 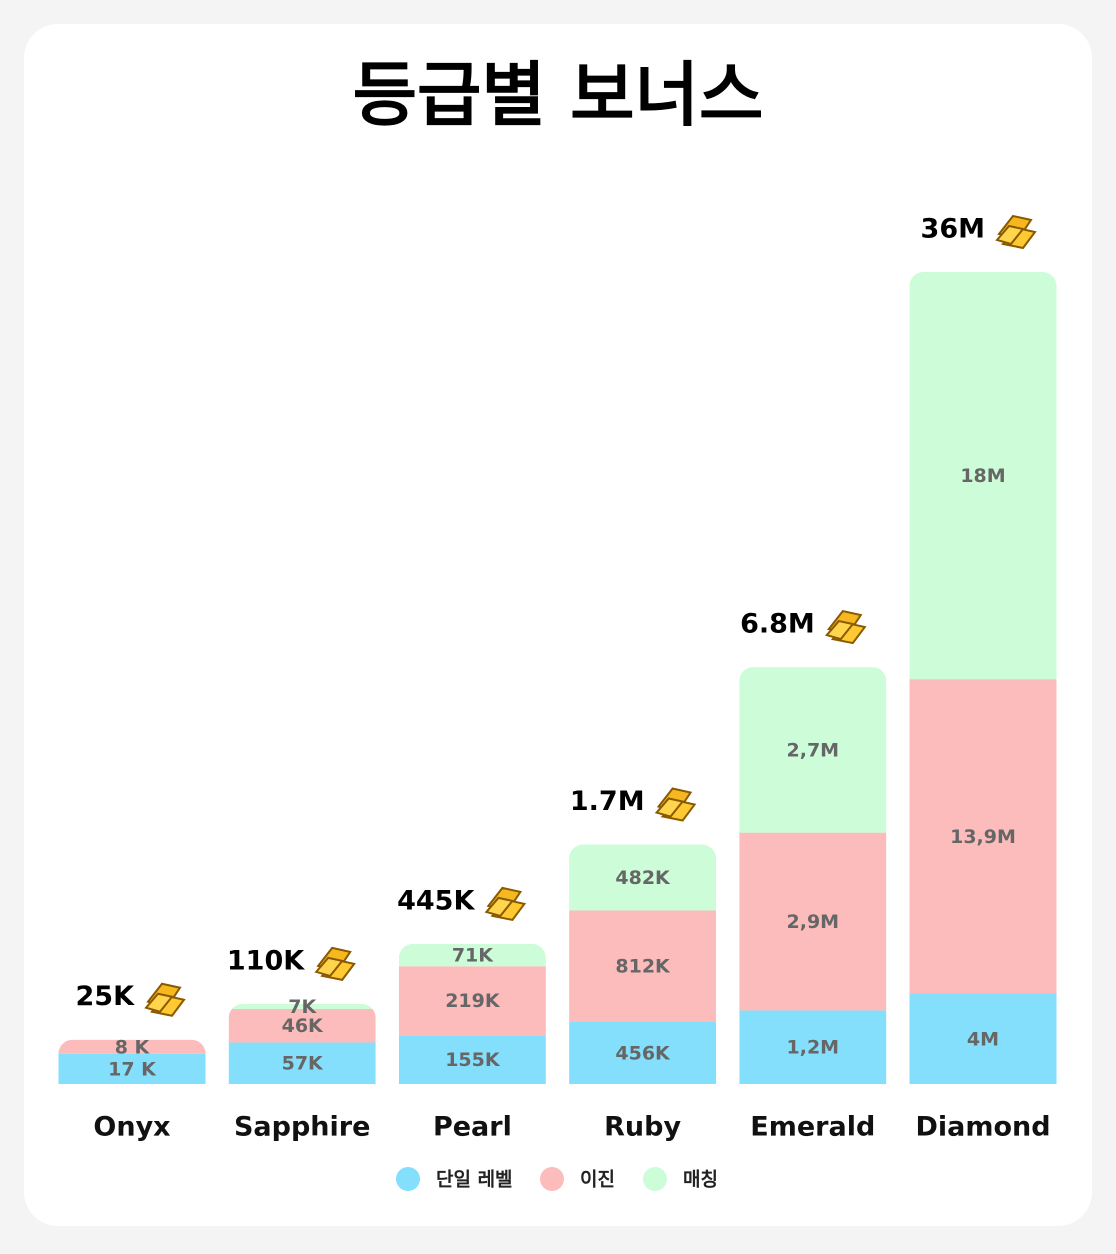 I want to click on x-tick-label: Onyx, so click(x=131, y=1127).